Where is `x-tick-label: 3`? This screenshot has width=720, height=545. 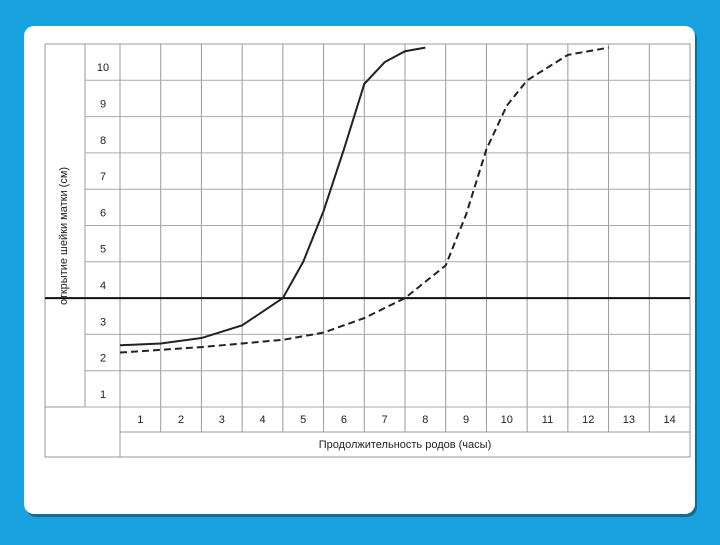
x-tick-label: 3 is located at coordinates (222, 420).